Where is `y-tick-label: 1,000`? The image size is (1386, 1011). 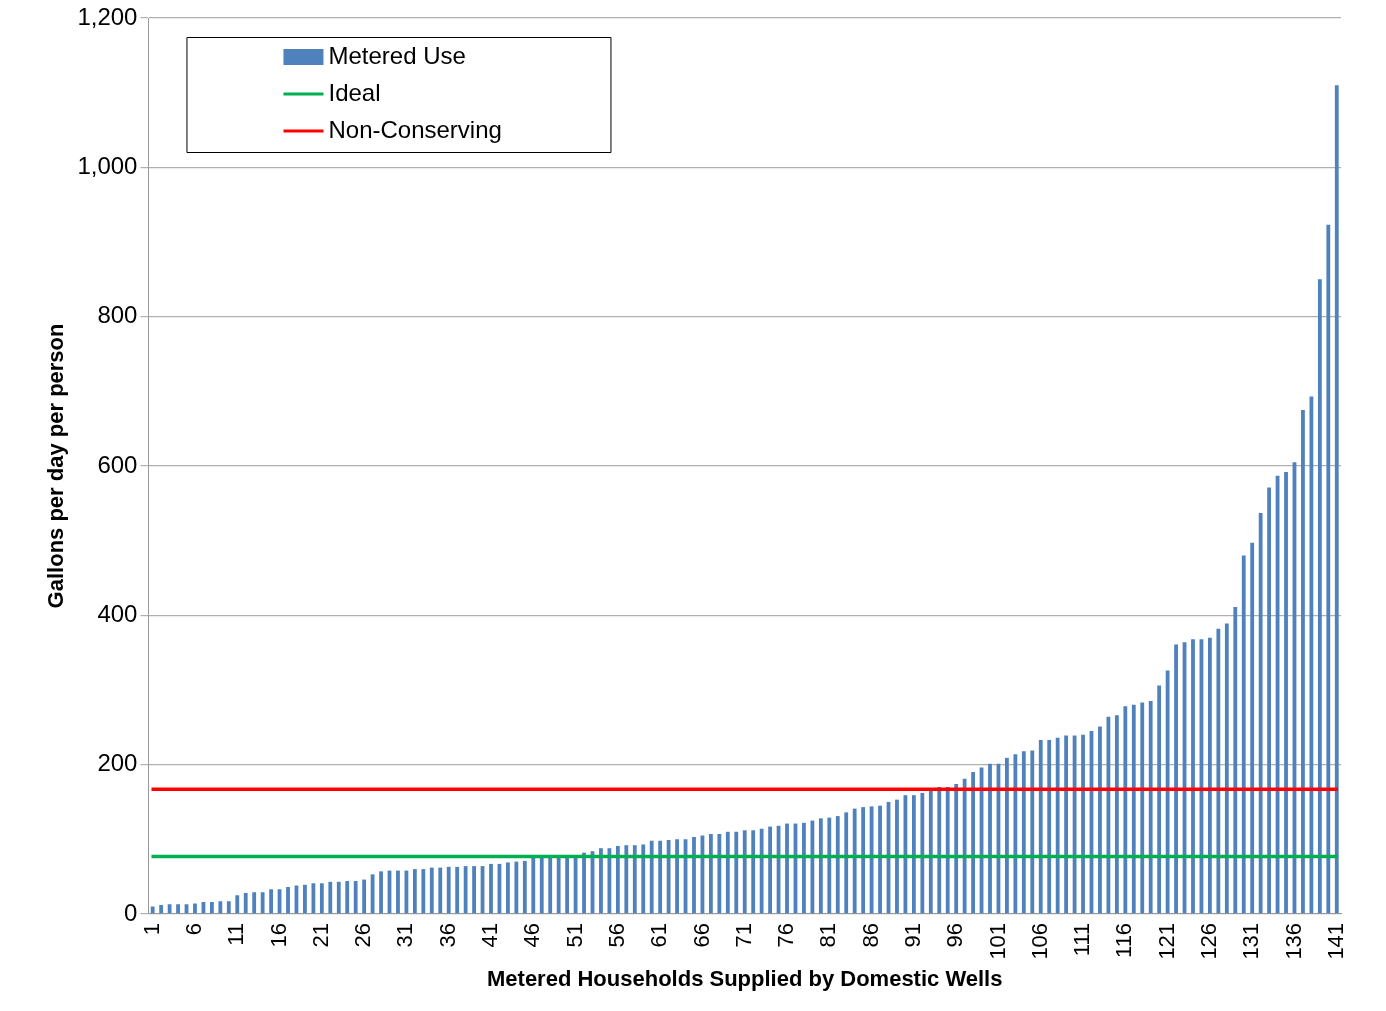 y-tick-label: 1,000 is located at coordinates (107, 165).